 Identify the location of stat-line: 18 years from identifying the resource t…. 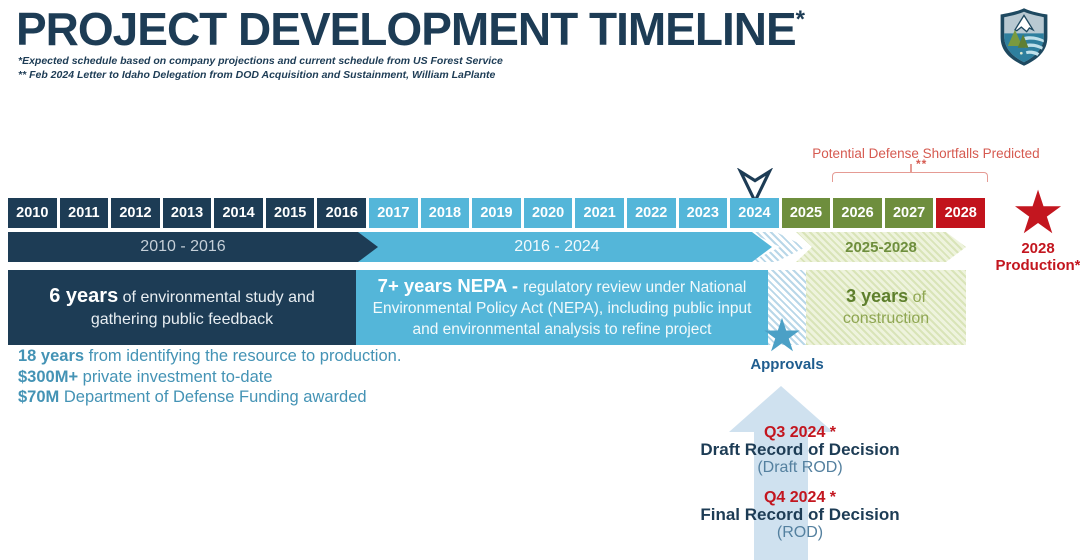
(209, 356).